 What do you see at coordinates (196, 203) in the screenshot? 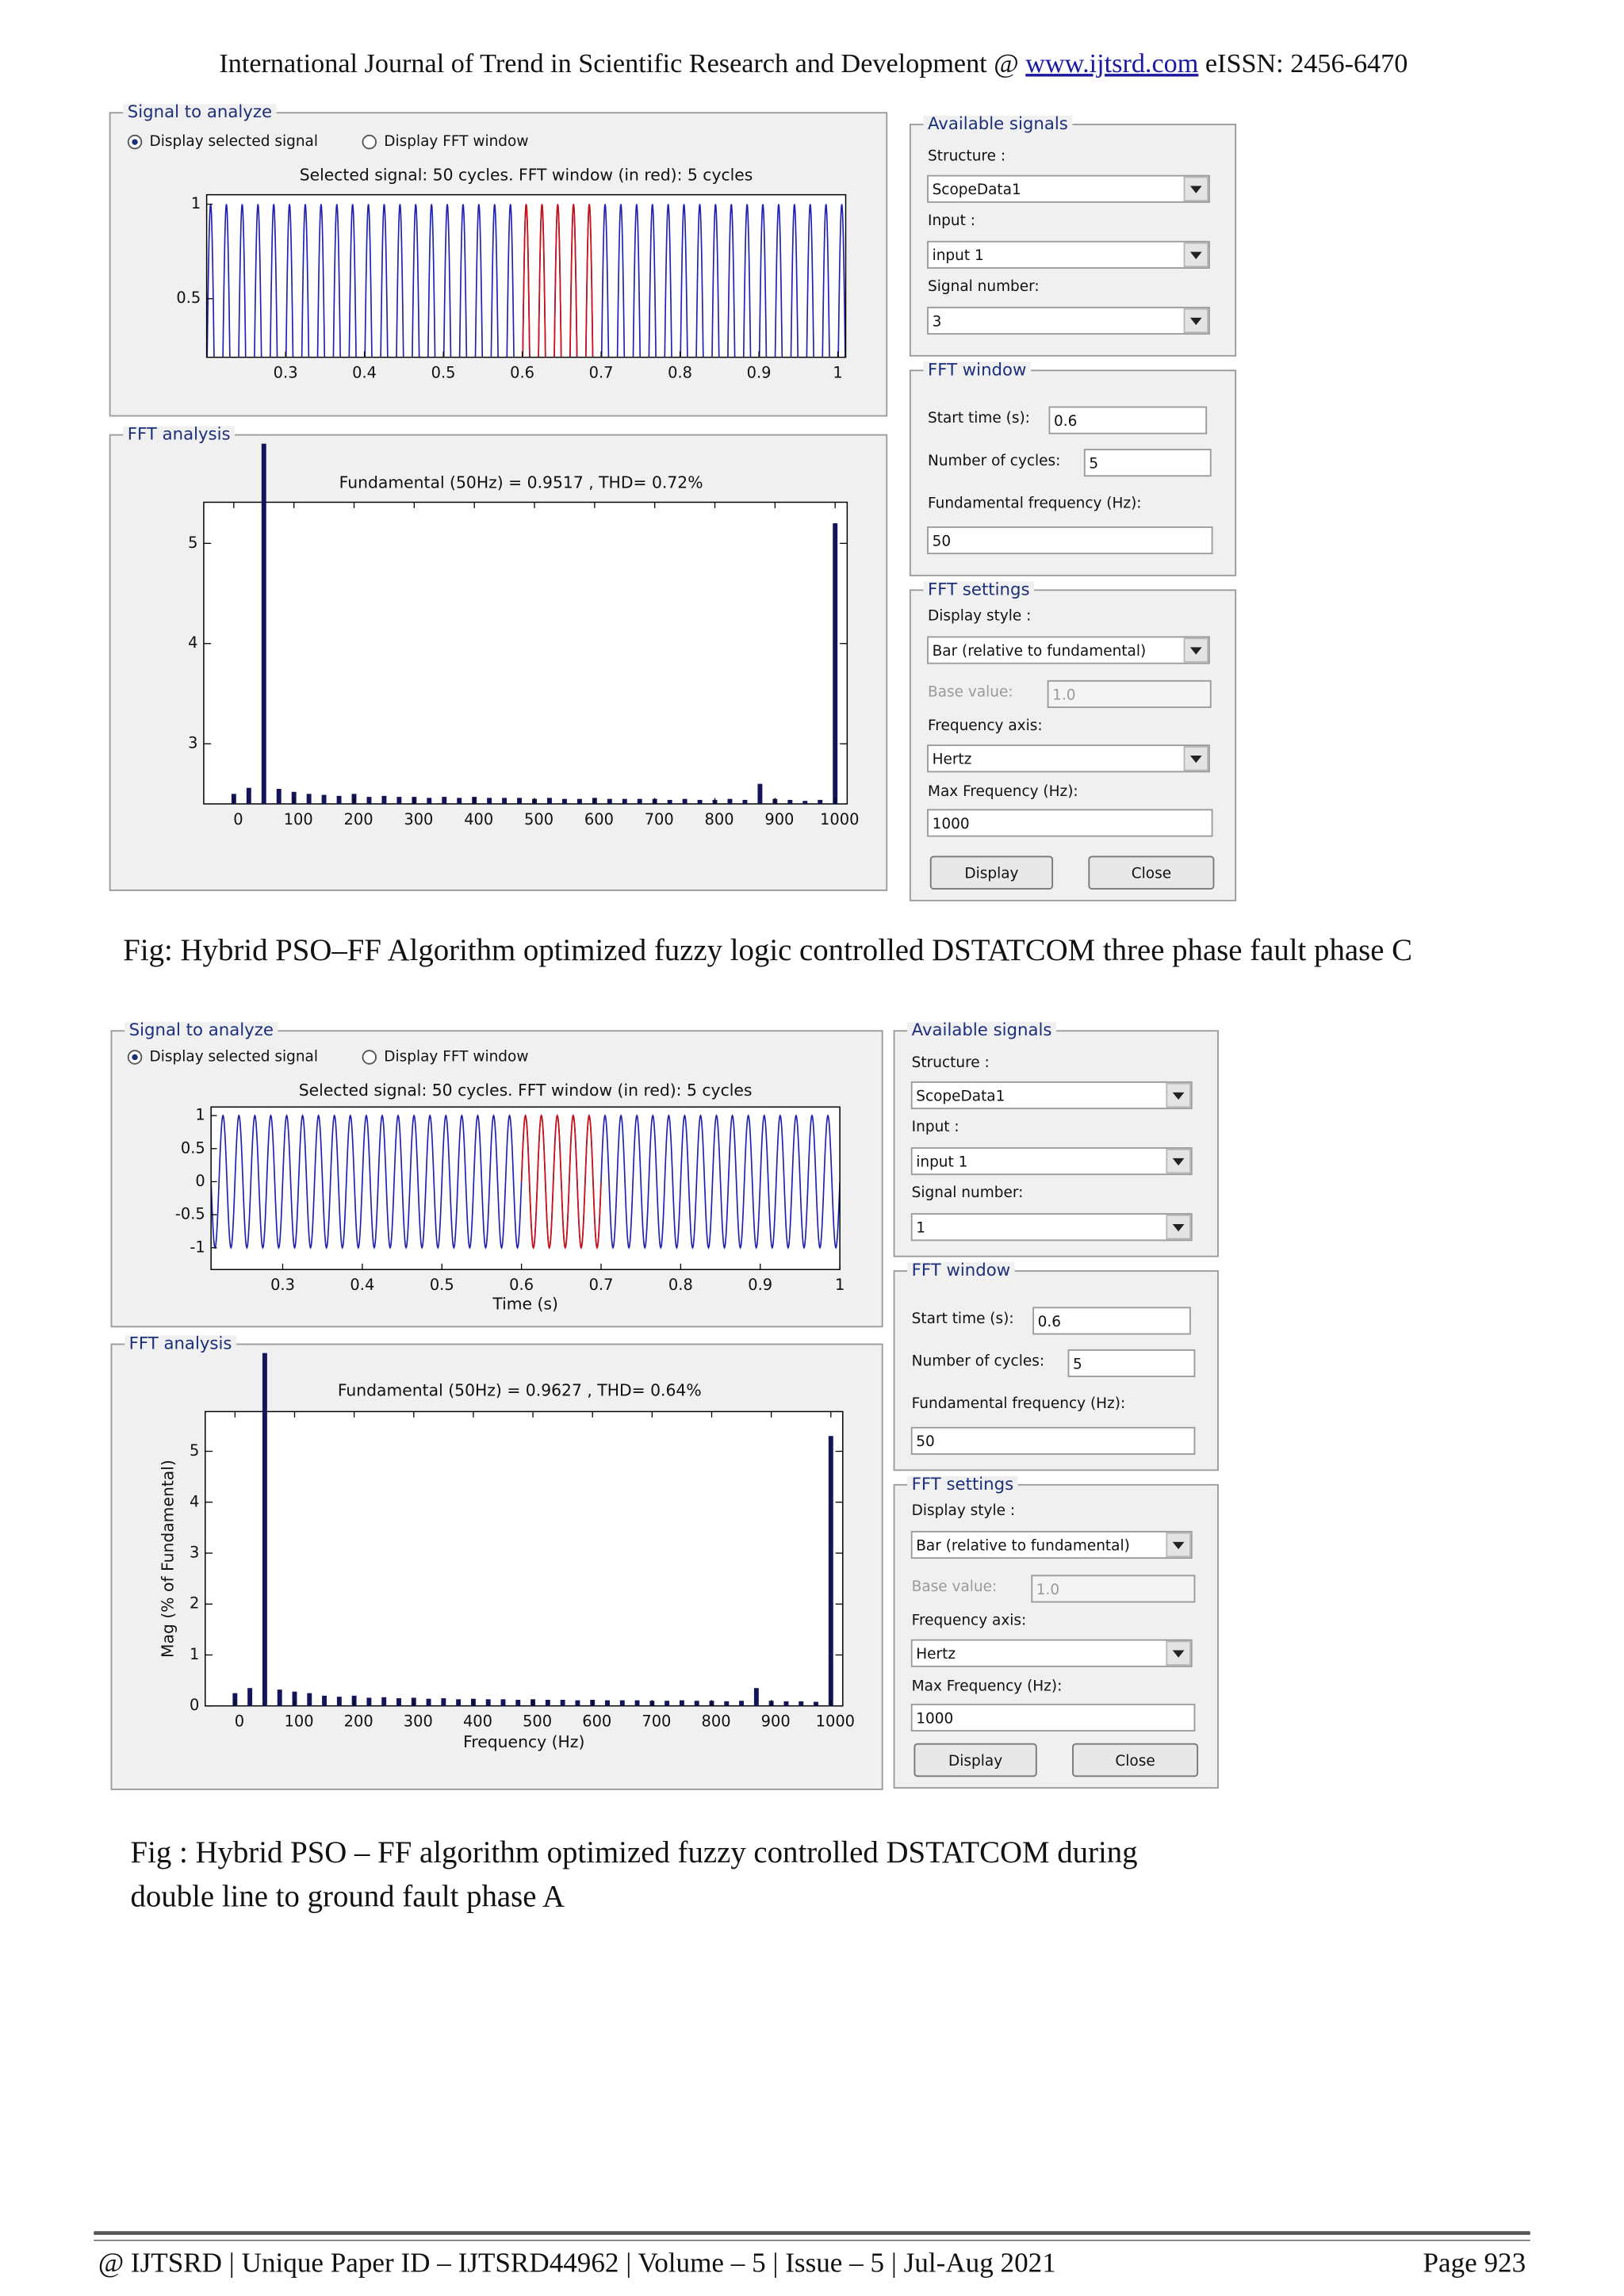
I see `y-tick-label: 1` at bounding box center [196, 203].